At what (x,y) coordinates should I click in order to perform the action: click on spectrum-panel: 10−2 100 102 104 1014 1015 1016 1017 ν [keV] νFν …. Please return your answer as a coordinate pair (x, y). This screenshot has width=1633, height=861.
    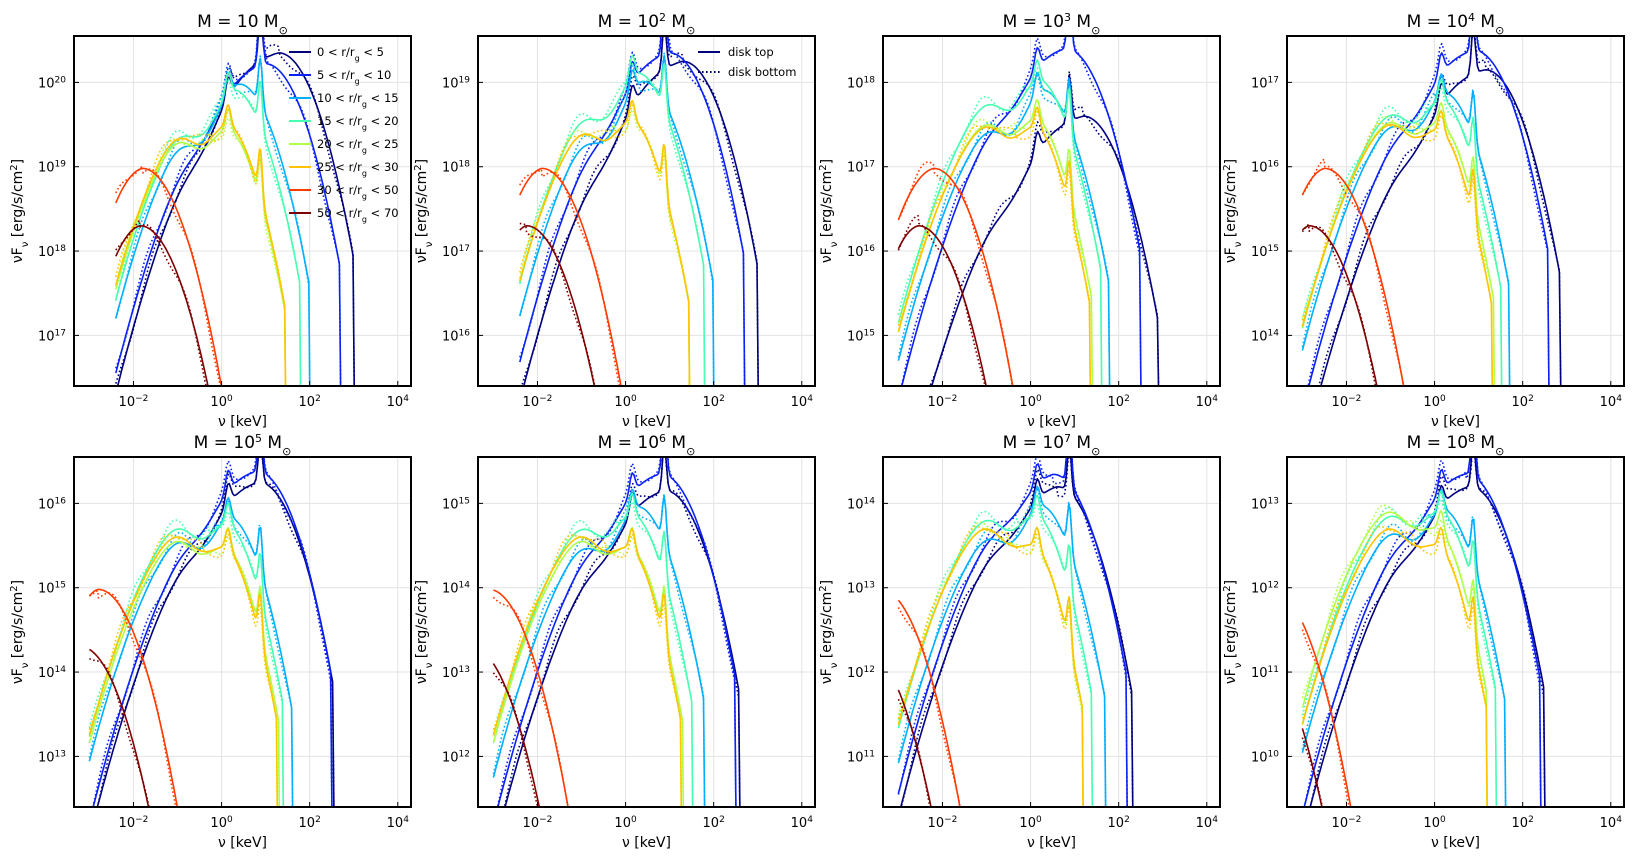
    Looking at the image, I should click on (1423, 220).